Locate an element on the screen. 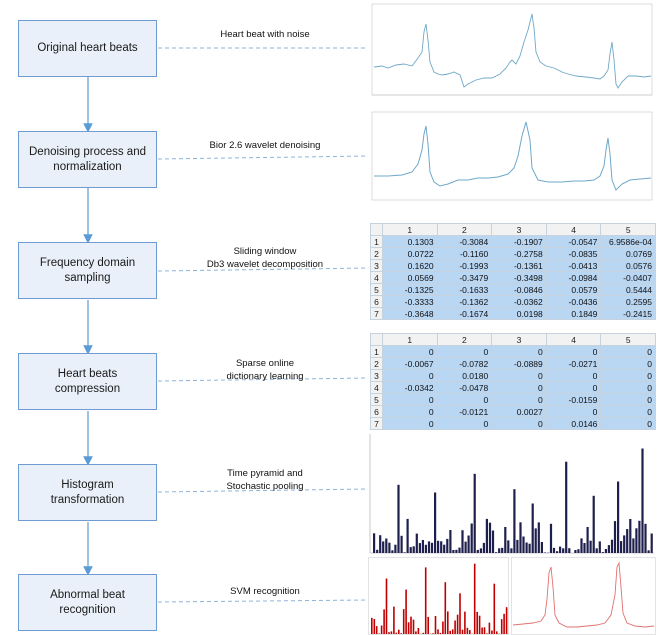 The width and height of the screenshot is (662, 635). table-row: 3 0 0.0180 0 0 0 is located at coordinates (513, 375).